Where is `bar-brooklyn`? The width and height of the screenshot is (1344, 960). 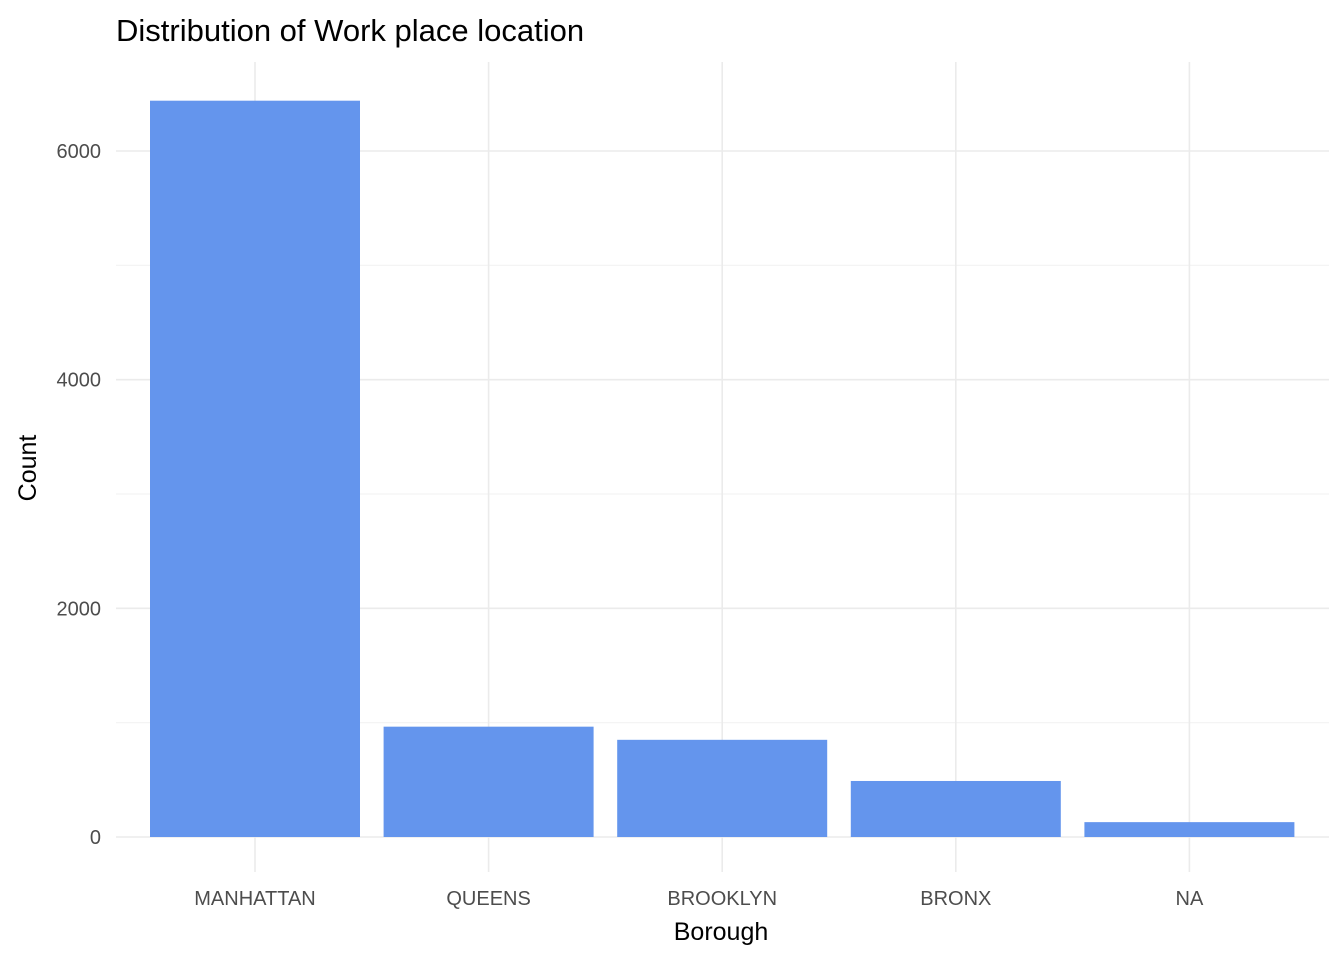
bar-brooklyn is located at coordinates (722, 788).